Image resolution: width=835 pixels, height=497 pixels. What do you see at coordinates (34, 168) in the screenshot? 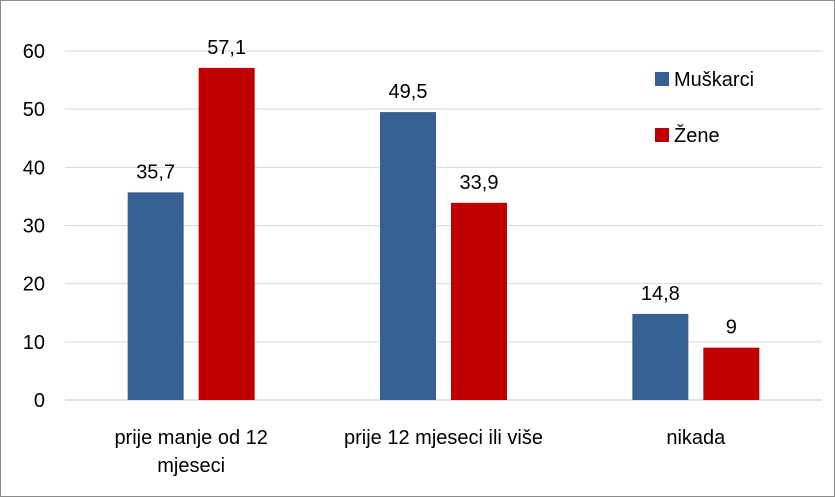
I see `y-tick-label: 40` at bounding box center [34, 168].